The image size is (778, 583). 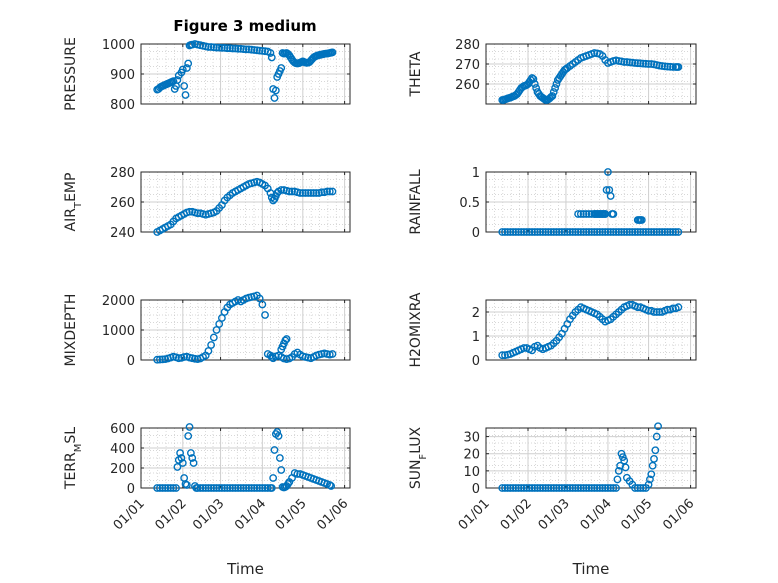 What do you see at coordinates (207, 203) in the screenshot?
I see `subplot-airtemp: 240 260 280 AIRTEMP` at bounding box center [207, 203].